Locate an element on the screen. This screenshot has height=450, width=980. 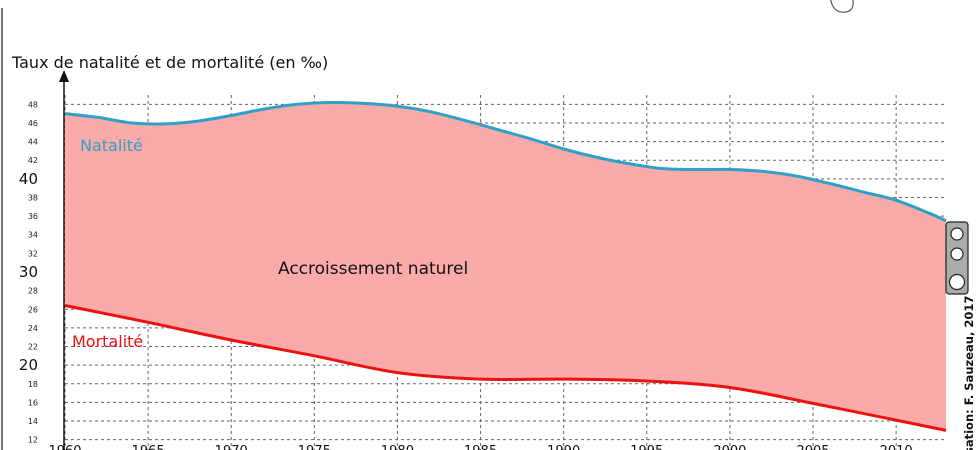
y-tick-label: 14 is located at coordinates (33, 421).